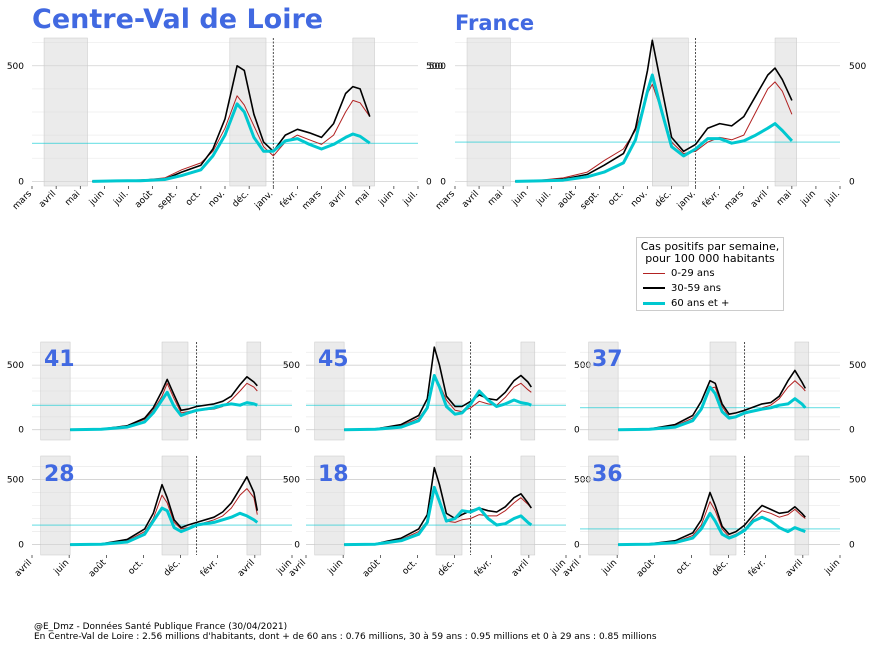 The height and width of the screenshot is (659, 872). I want to click on panel-title: 41, so click(59, 359).